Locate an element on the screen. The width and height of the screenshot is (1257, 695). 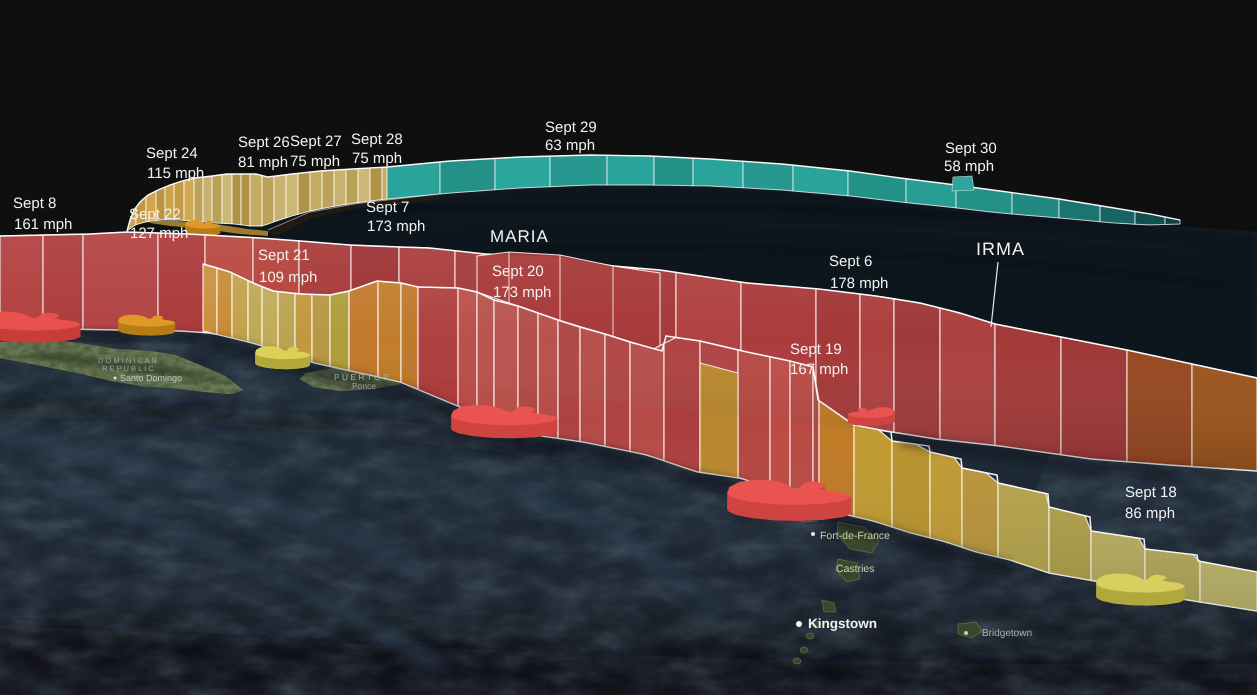
svg-text: Sept 27 is located at coordinates (316, 141).